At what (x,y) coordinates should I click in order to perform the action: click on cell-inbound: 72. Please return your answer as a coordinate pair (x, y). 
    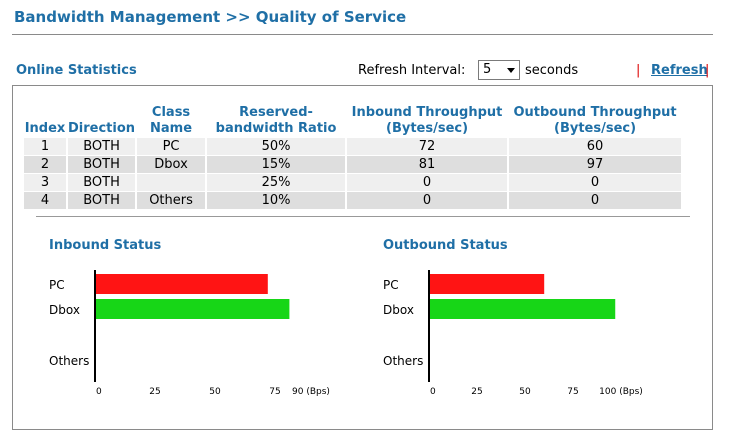
    Looking at the image, I should click on (427, 146).